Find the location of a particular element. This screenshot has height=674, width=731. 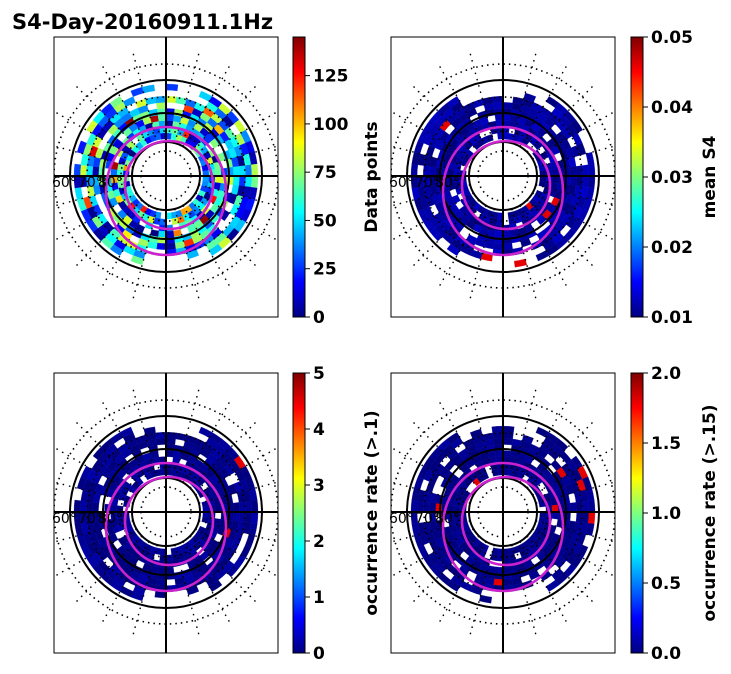

heatmap-cells is located at coordinates (166, 514).